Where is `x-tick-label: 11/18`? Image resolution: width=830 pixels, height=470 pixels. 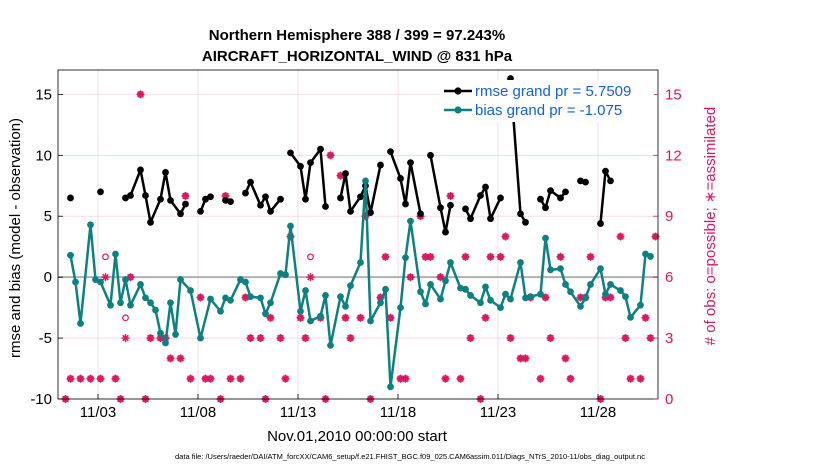 x-tick-label: 11/18 is located at coordinates (398, 412).